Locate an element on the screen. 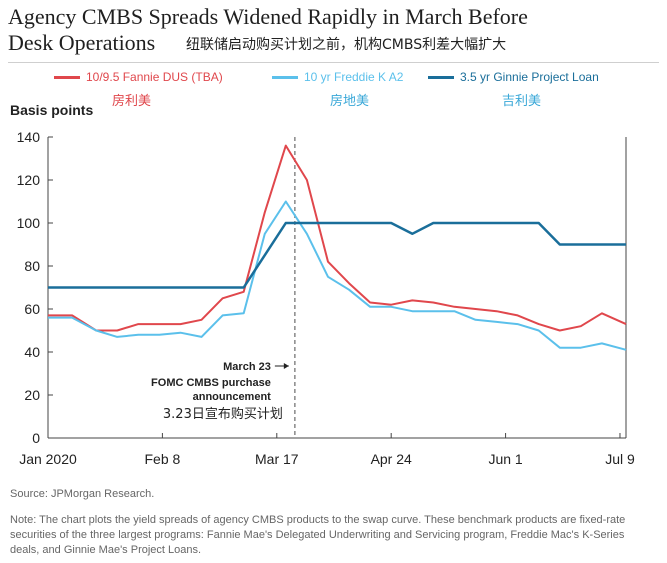 Image resolution: width=667 pixels, height=563 pixels. x-tick-label: Apr 24 is located at coordinates (391, 459).